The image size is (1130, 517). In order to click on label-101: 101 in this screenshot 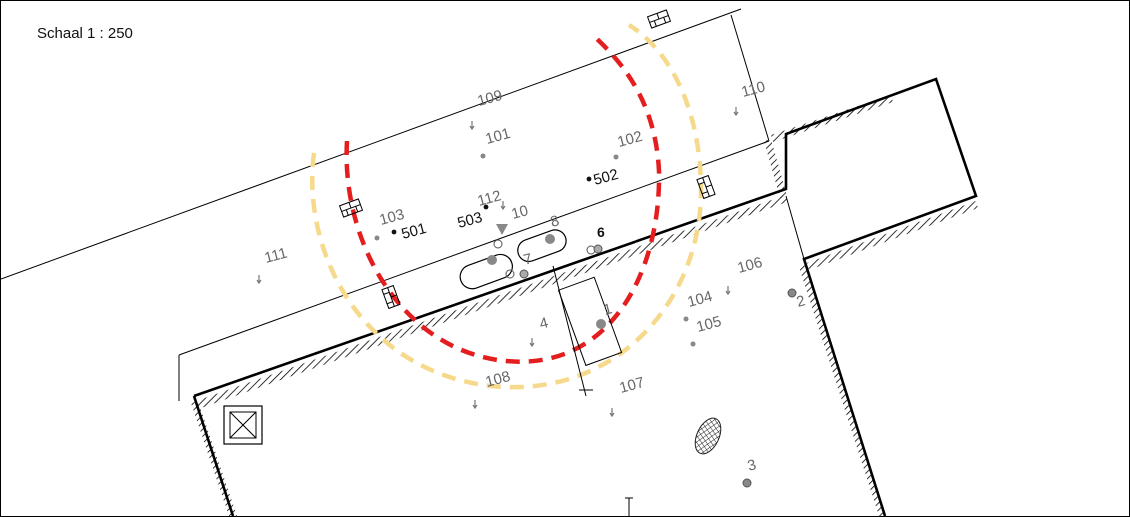, I will do `click(498, 136)`.